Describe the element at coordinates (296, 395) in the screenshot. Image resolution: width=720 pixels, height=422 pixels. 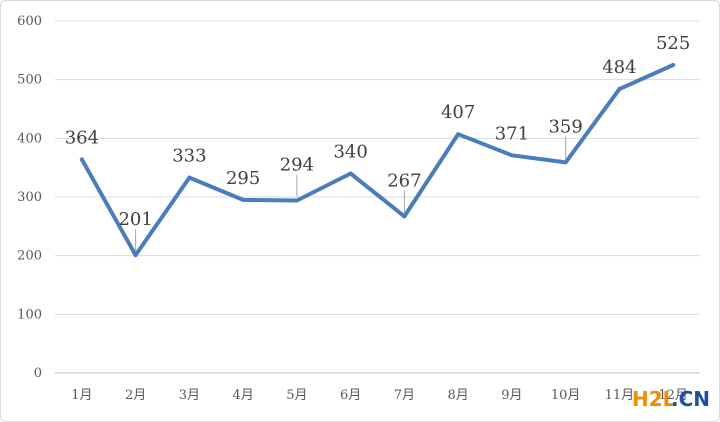
I see `x-tick-label: 5月` at that location.